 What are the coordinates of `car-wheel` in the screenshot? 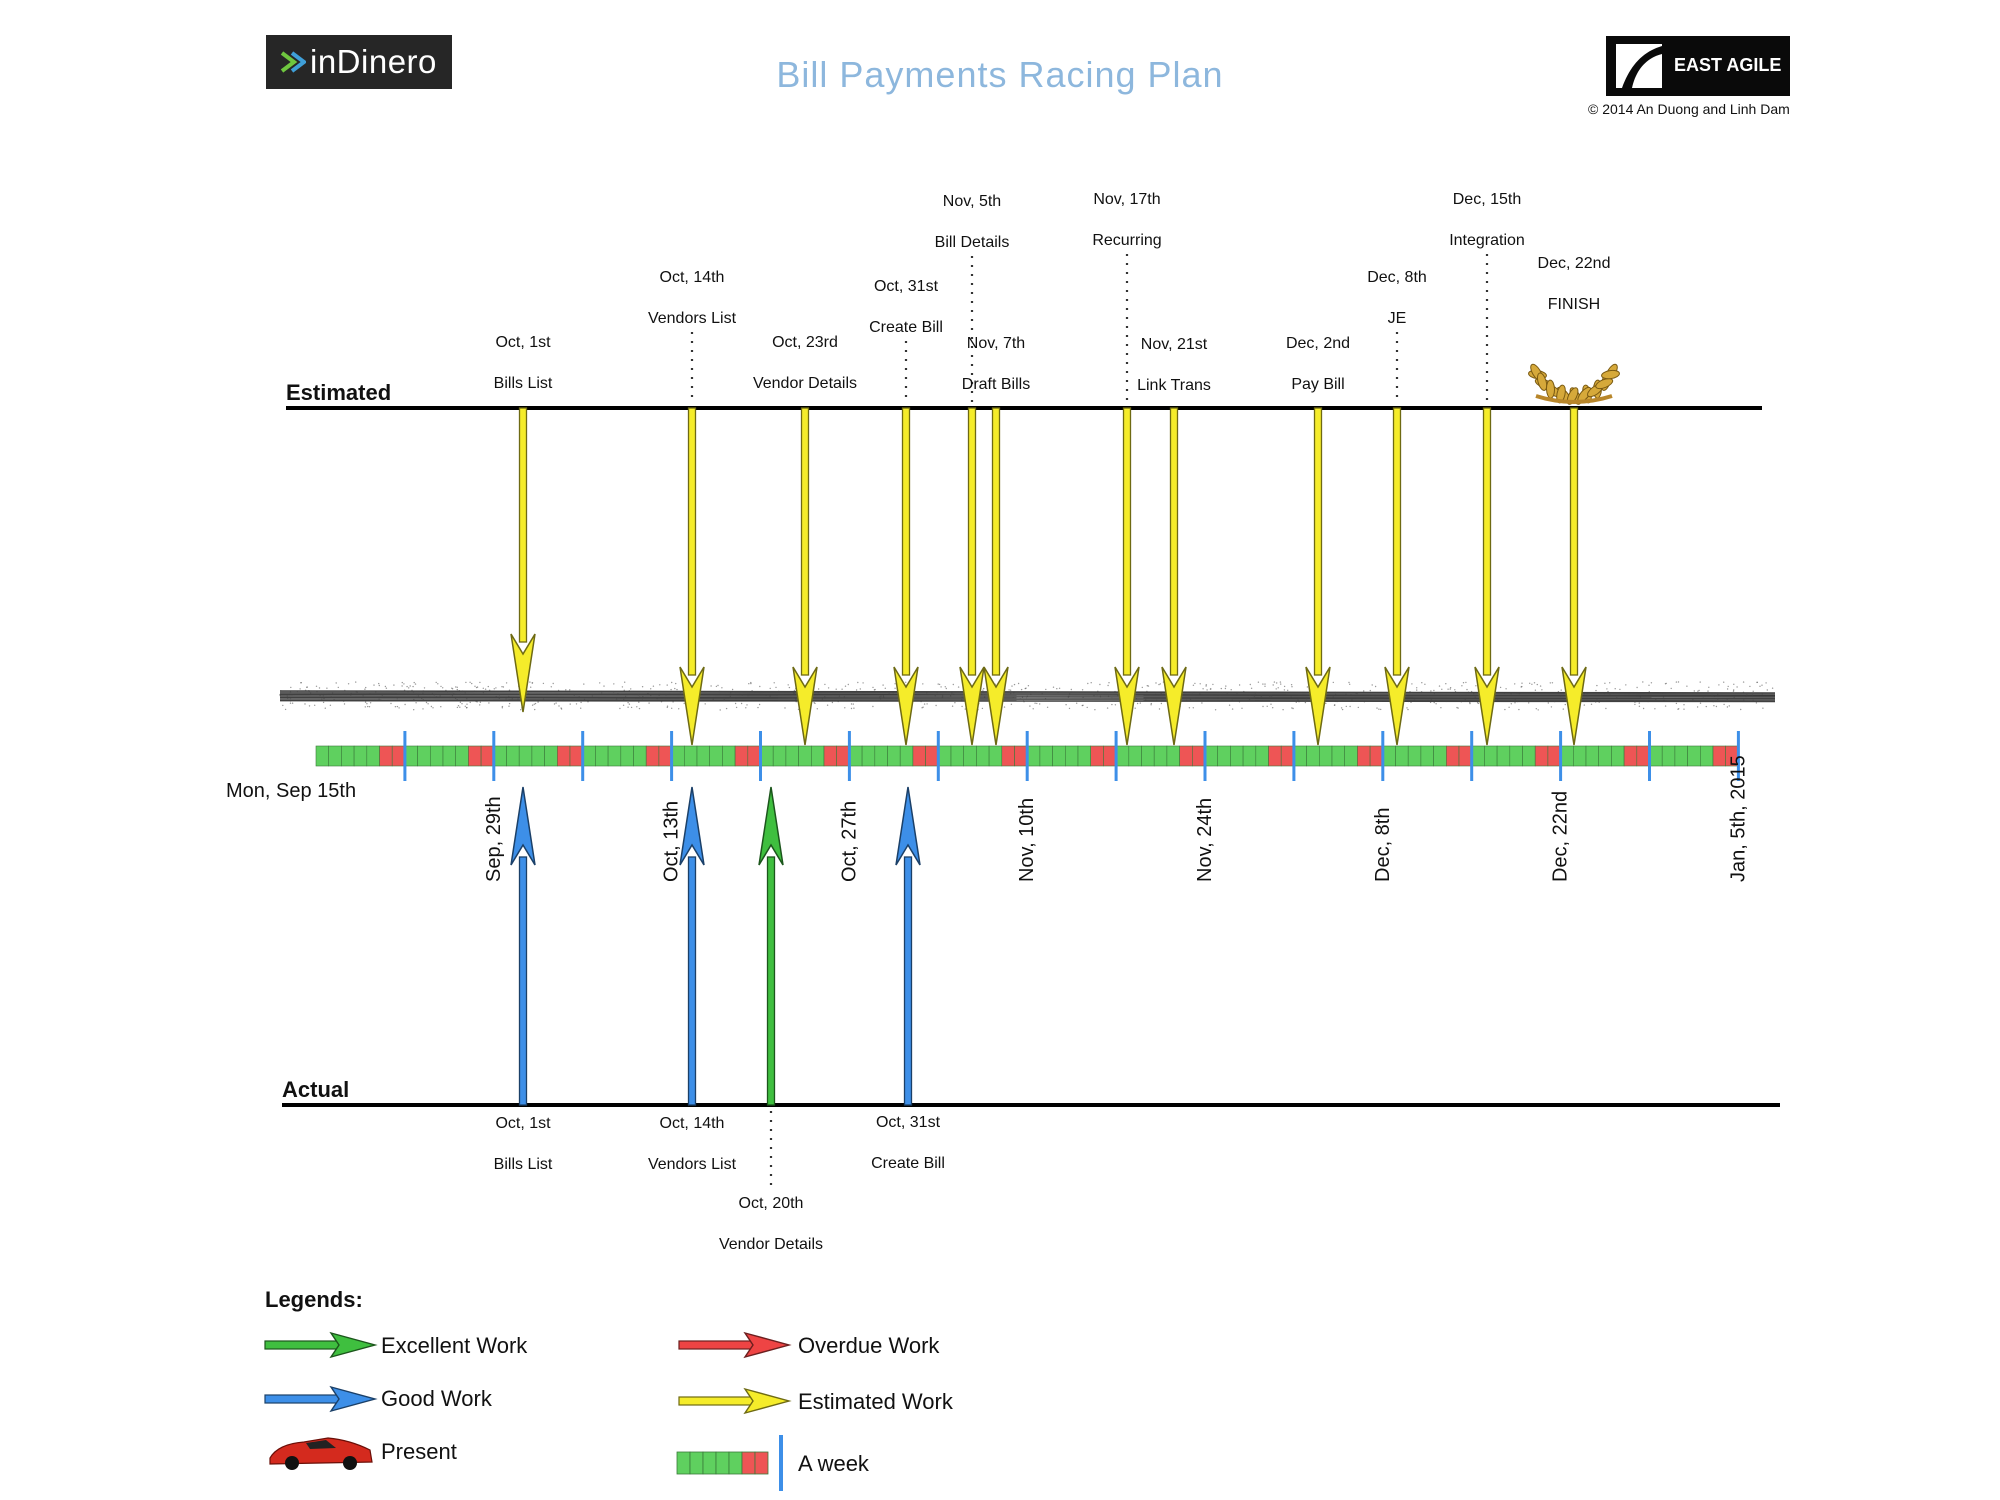 It's located at (292, 1463).